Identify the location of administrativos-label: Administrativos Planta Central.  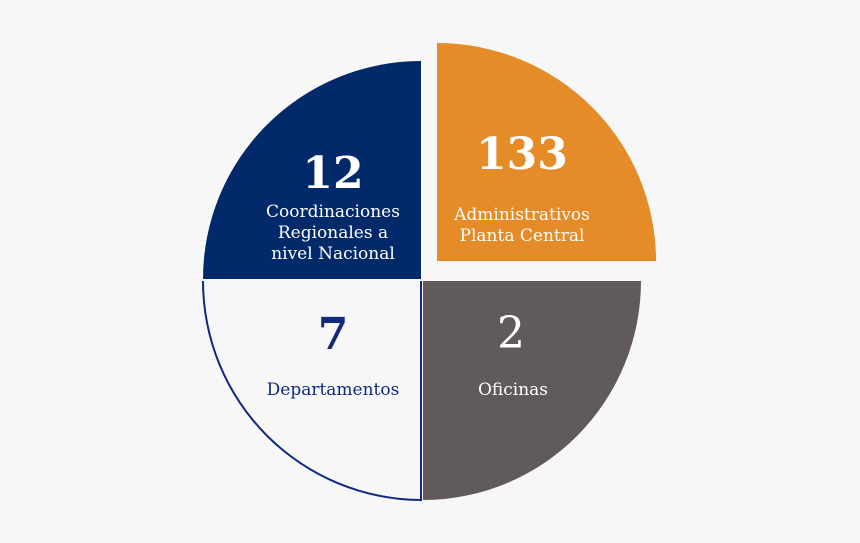
(522, 226).